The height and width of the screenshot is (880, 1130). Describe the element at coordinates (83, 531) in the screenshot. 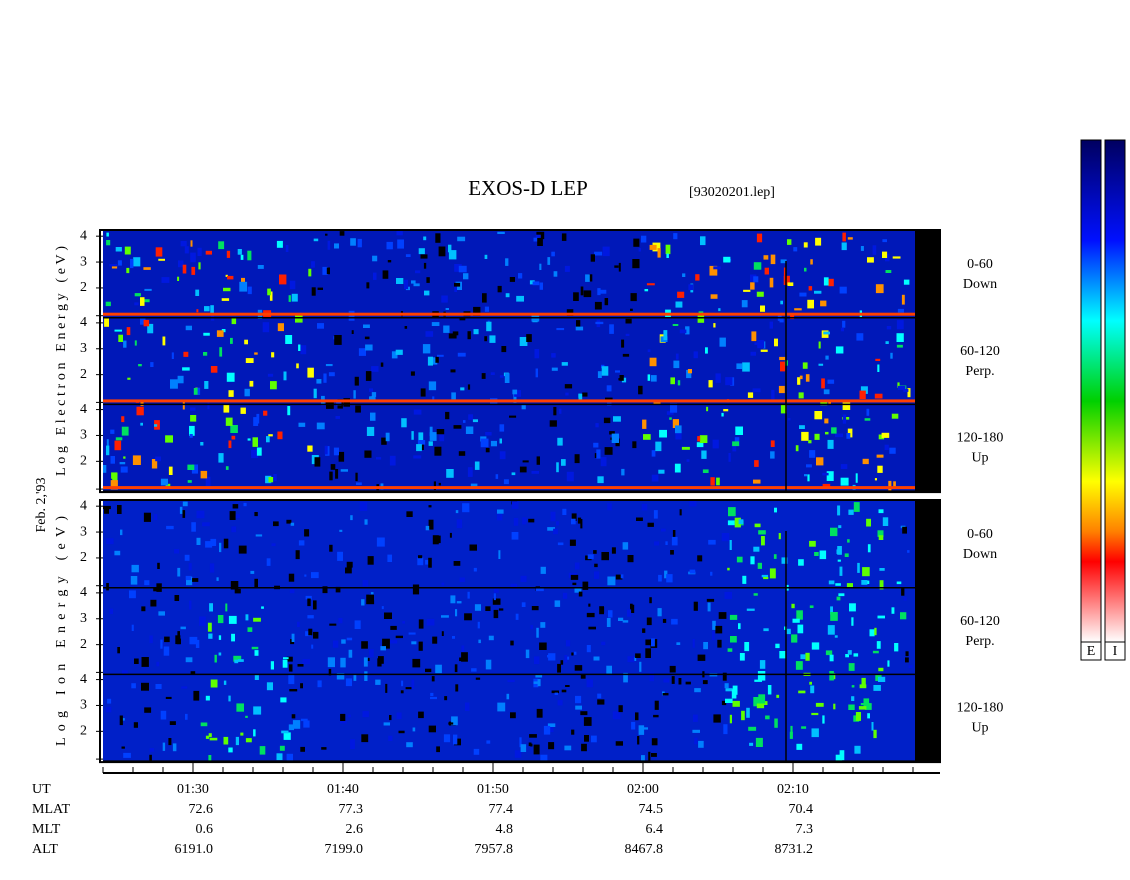

I see `y-tick-label: 3` at that location.